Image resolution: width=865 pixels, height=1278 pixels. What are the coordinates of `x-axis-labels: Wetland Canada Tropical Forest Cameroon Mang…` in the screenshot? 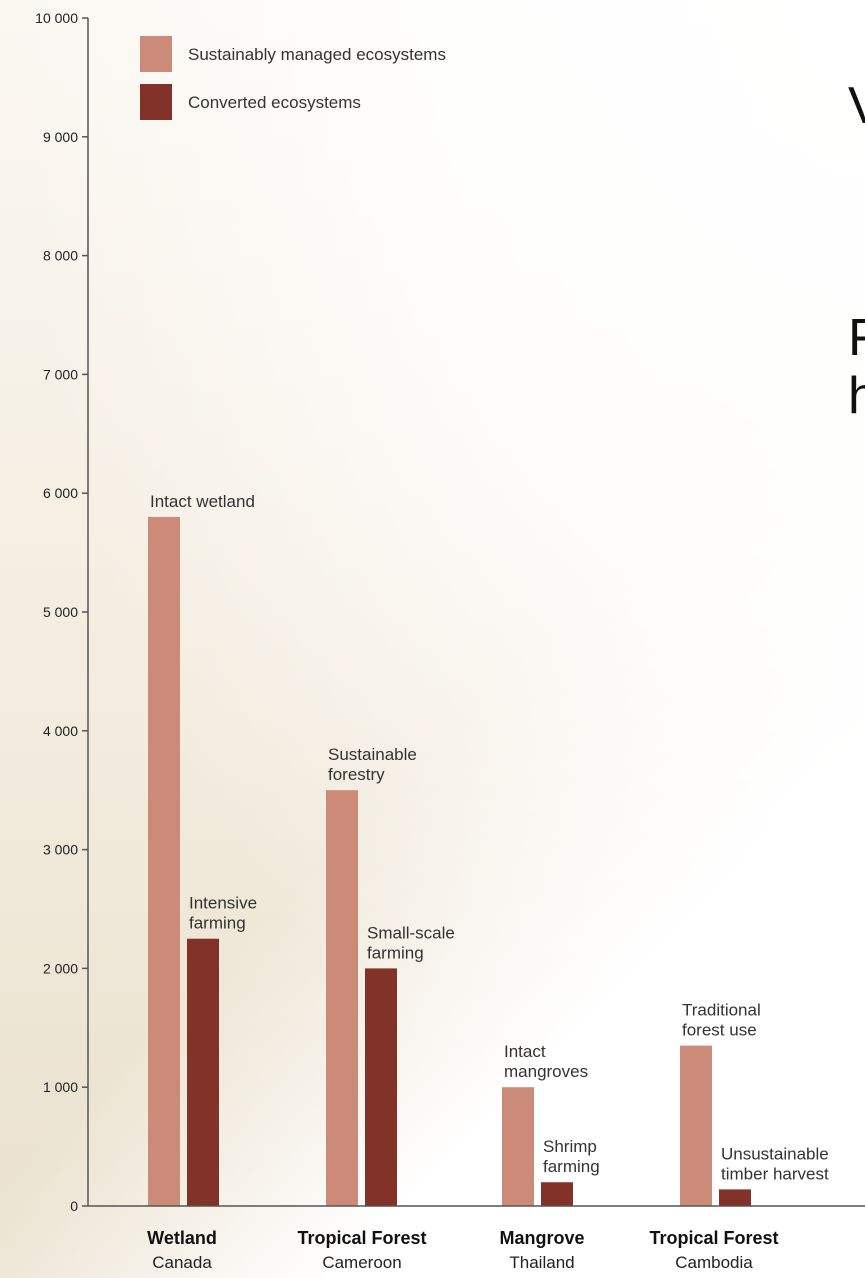 It's located at (462, 1250).